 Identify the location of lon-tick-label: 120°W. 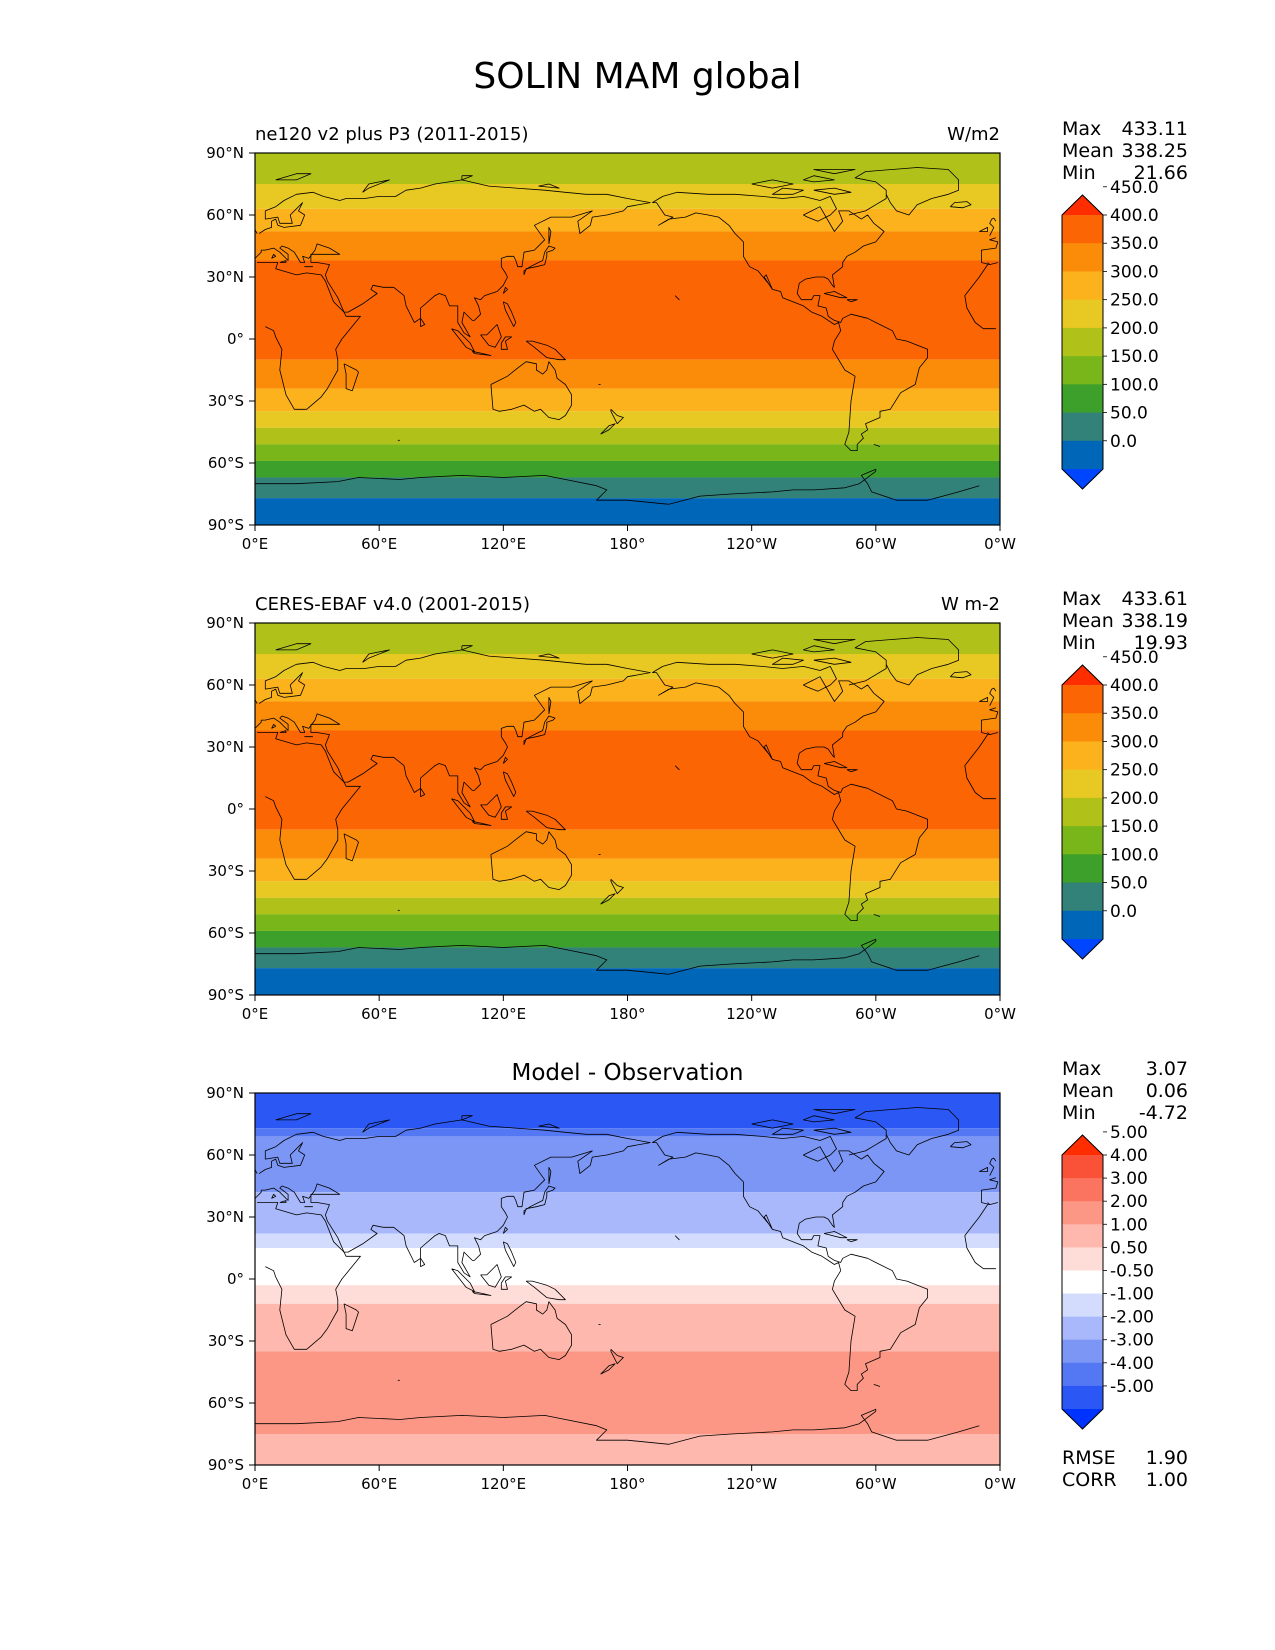
(751, 1014).